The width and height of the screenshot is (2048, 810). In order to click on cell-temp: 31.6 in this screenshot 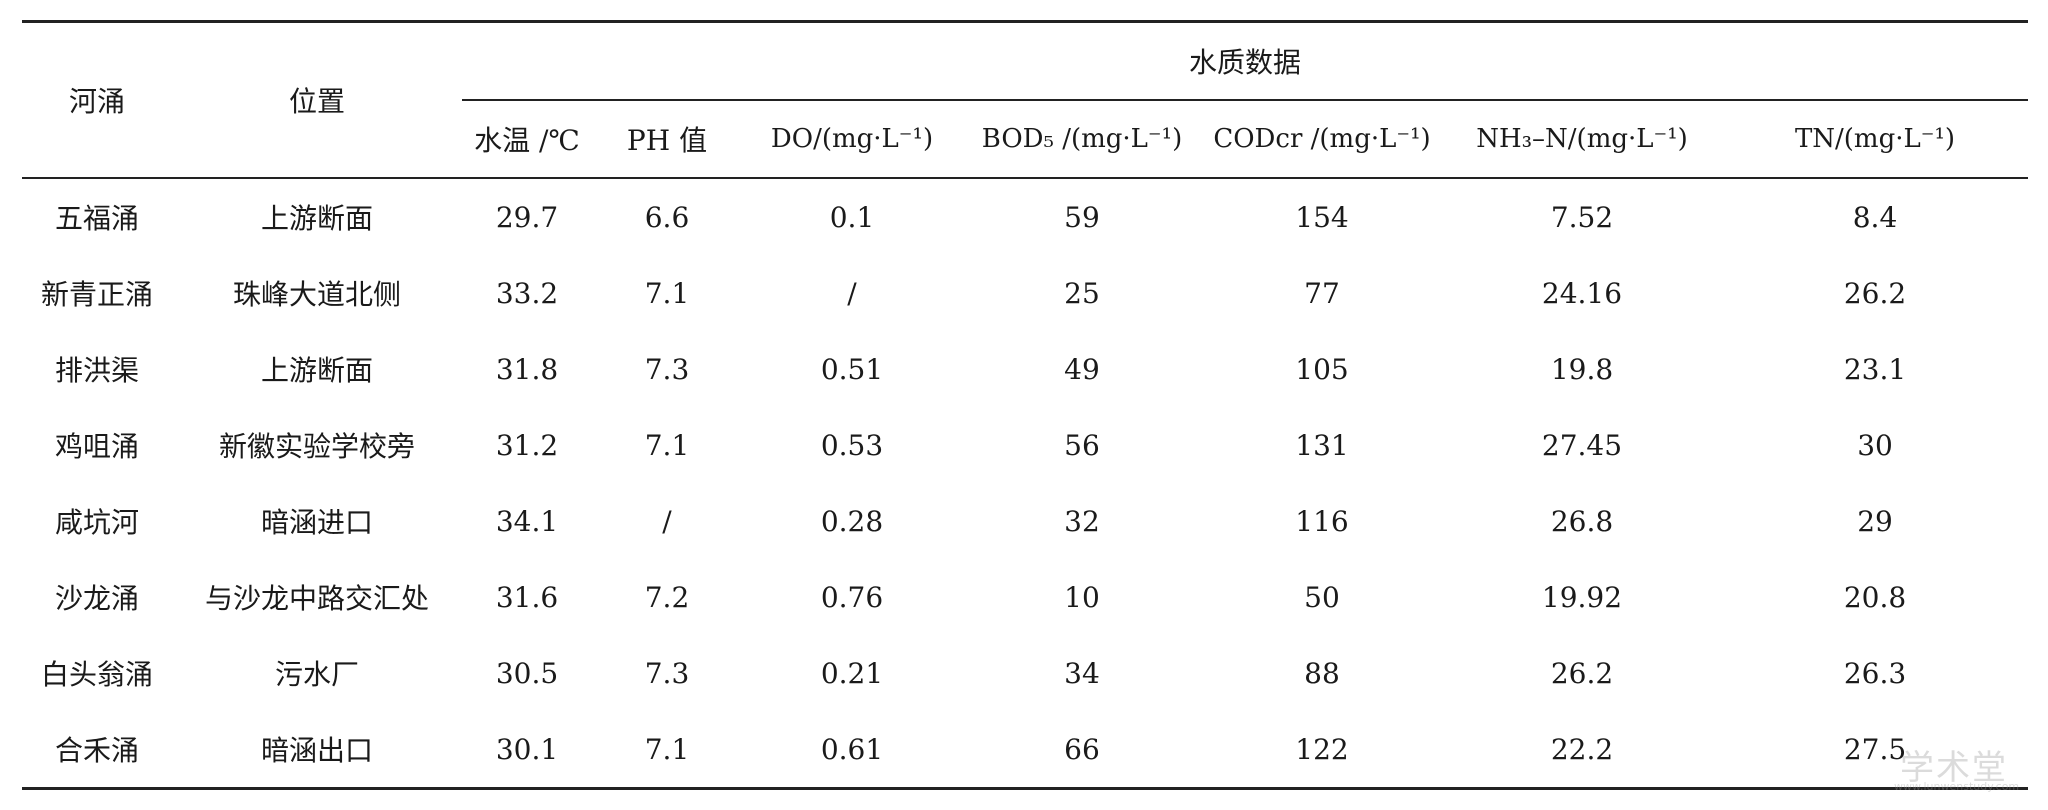, I will do `click(527, 597)`.